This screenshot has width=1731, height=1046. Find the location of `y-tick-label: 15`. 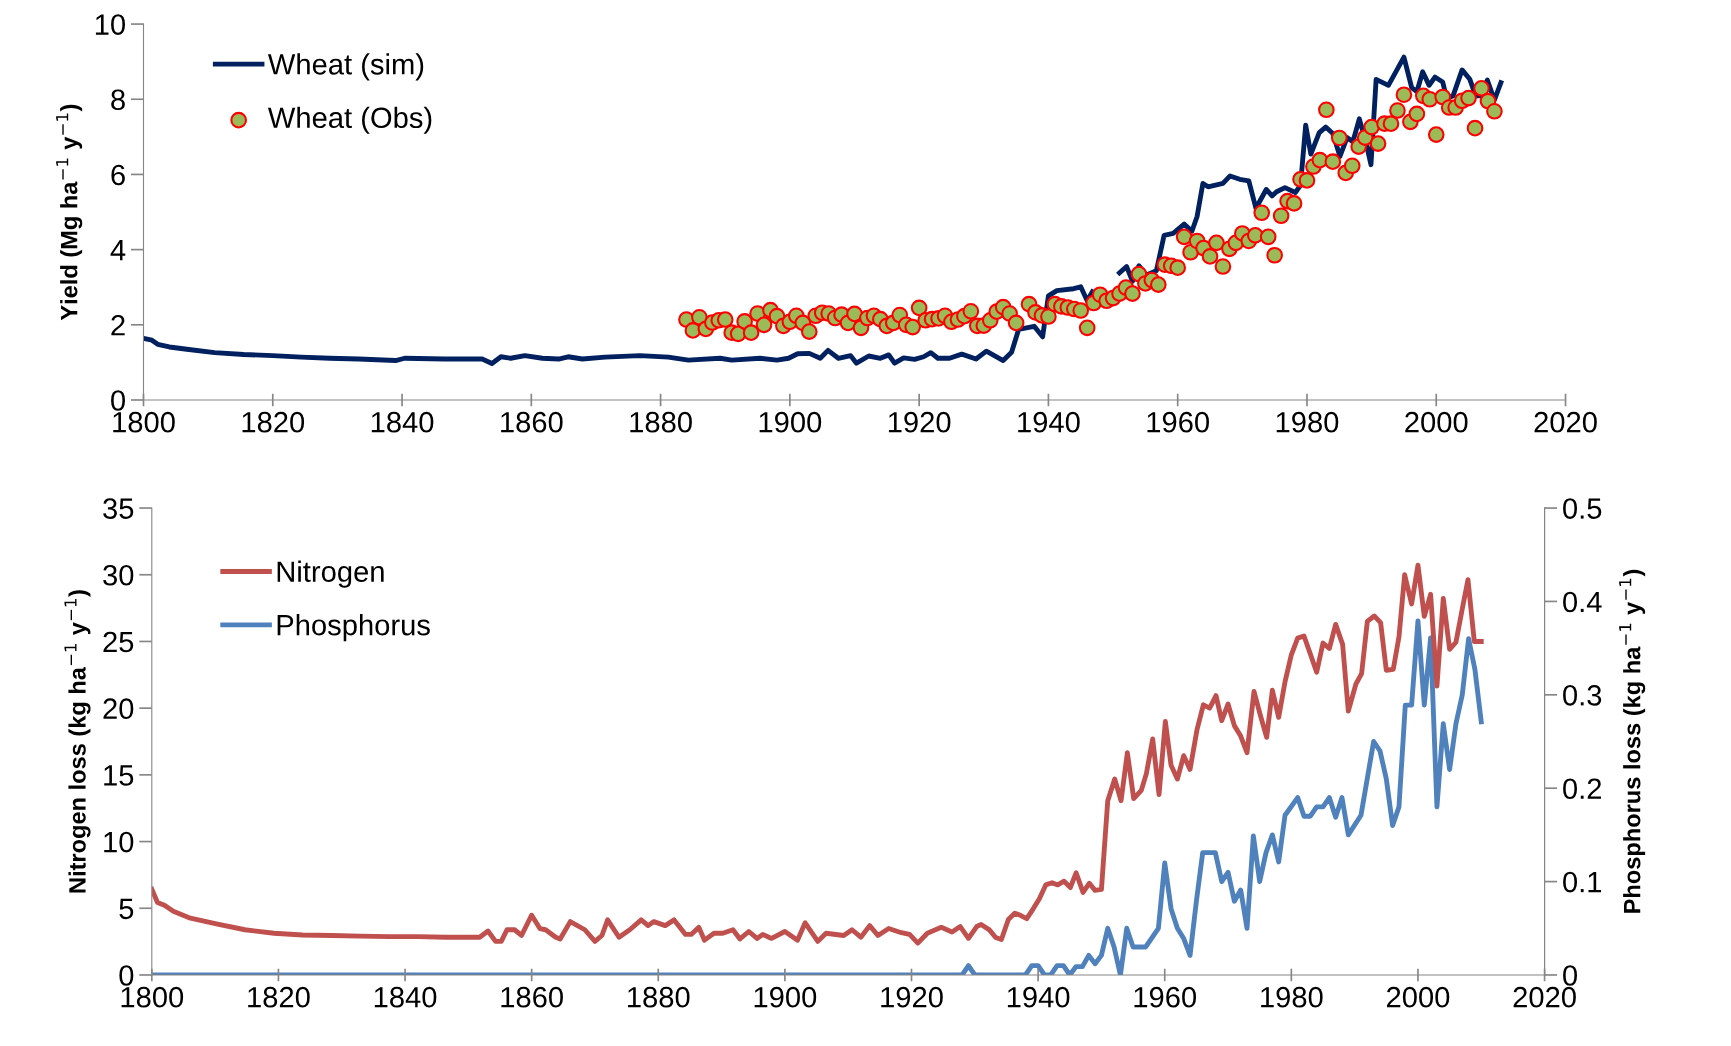

y-tick-label: 15 is located at coordinates (119, 775).